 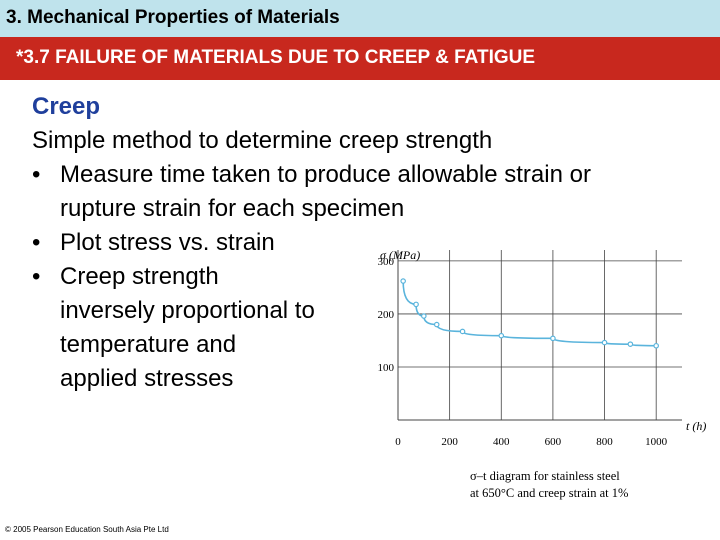 I want to click on bullet-line: Creep strength, so click(x=139, y=276).